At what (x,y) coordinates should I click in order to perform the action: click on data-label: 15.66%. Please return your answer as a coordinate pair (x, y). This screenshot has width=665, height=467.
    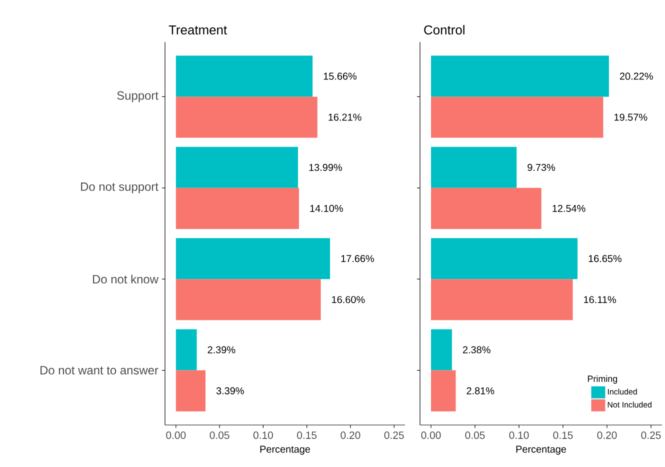
    Looking at the image, I should click on (340, 76).